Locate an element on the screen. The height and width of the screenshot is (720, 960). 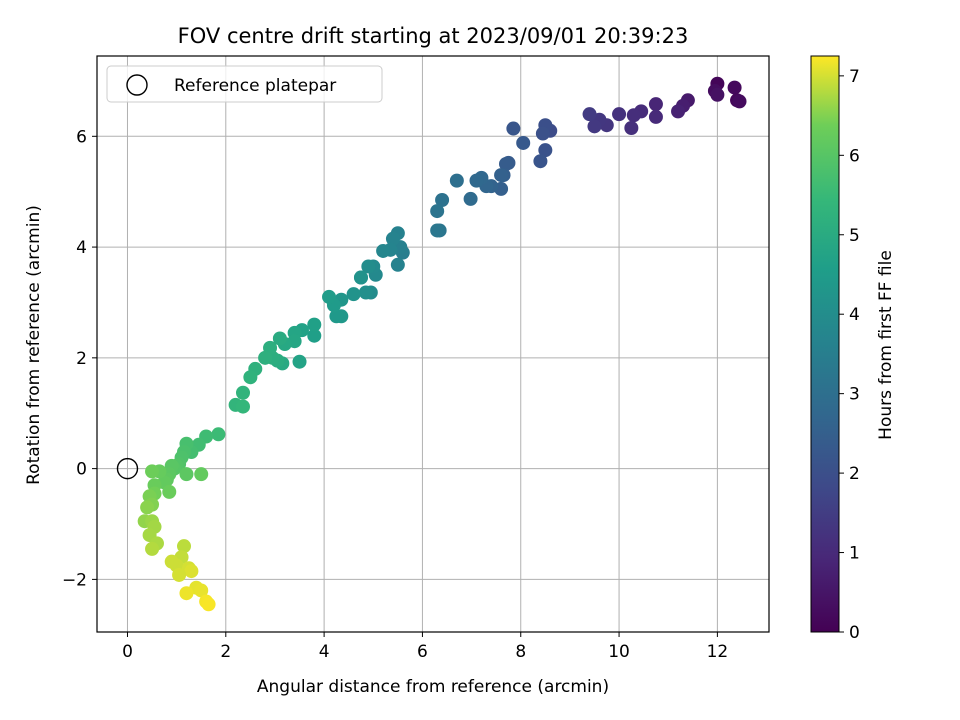
colorbar-gradient is located at coordinates (825, 344).